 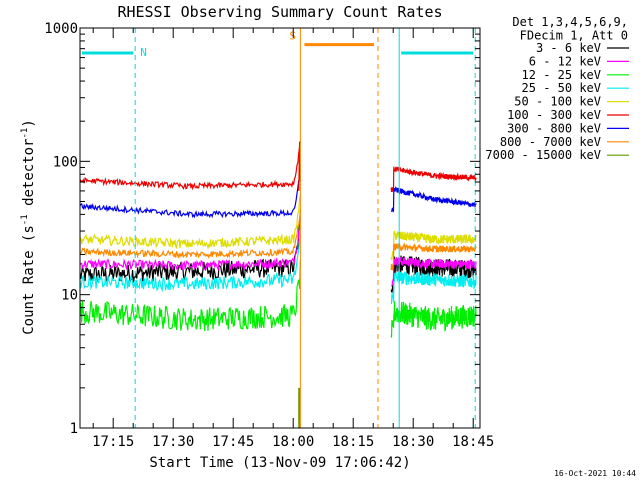 What do you see at coordinates (69, 296) in the screenshot?
I see `y-tick-label-1: 10` at bounding box center [69, 296].